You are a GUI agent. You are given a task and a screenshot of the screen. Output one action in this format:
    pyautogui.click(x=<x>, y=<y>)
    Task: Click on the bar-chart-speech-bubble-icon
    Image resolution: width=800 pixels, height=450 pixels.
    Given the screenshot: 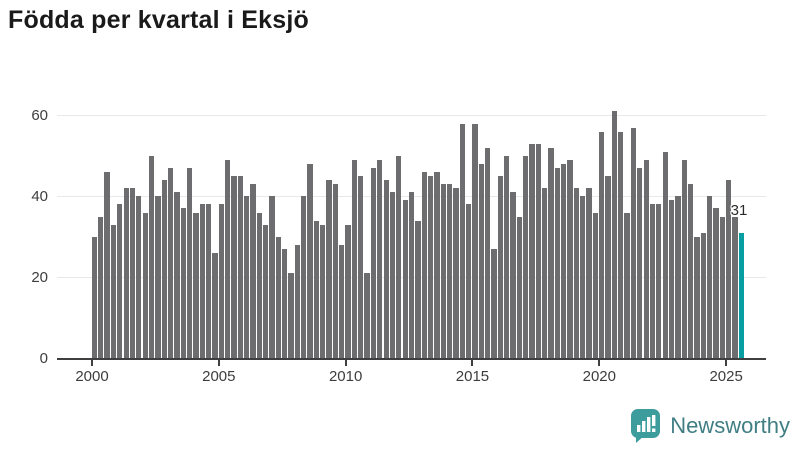 What is the action you would take?
    pyautogui.click(x=646, y=426)
    